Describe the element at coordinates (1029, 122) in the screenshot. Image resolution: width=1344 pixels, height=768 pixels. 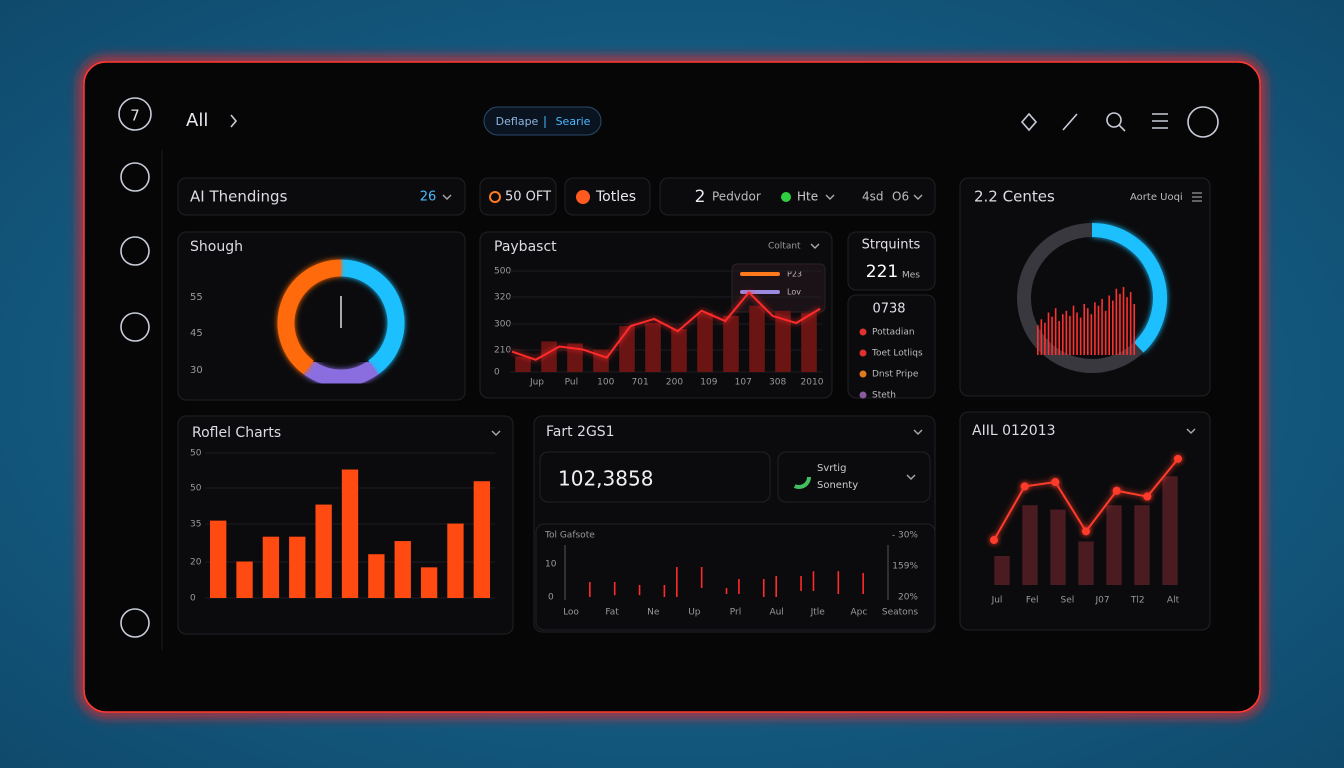
I see `share-icon` at that location.